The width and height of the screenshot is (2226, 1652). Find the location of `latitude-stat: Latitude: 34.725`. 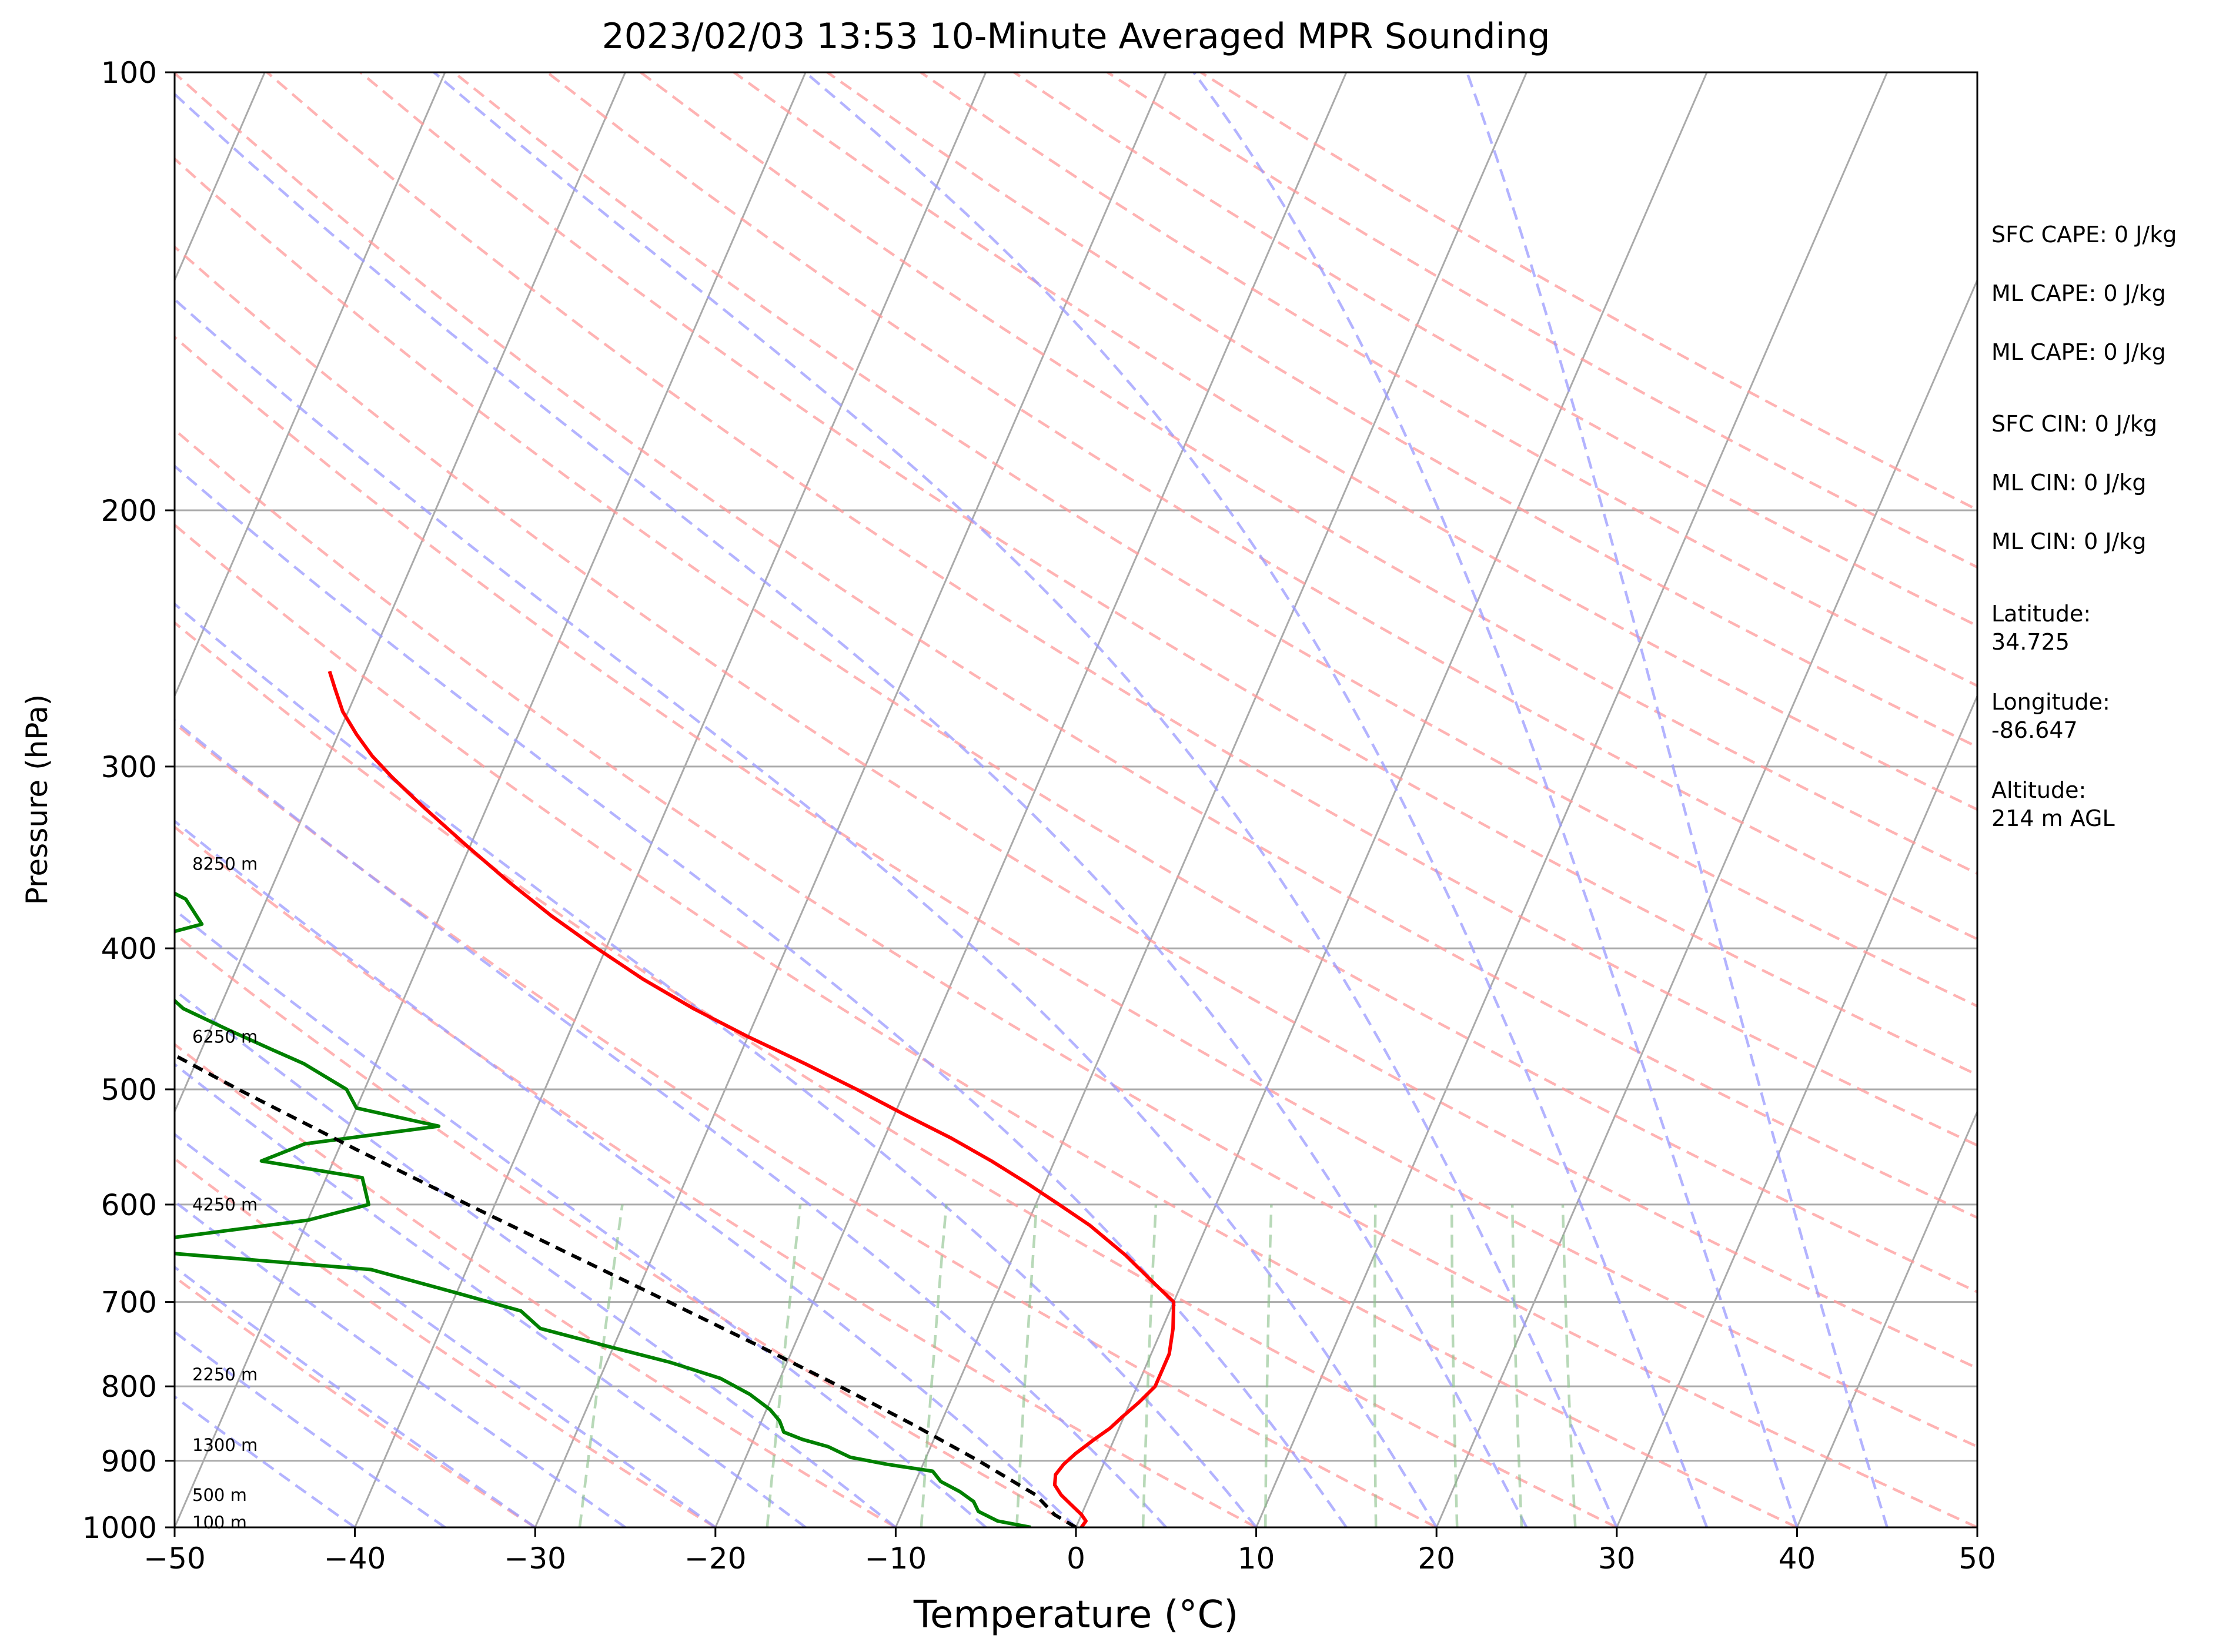

latitude-stat: Latitude: 34.725 is located at coordinates (2041, 628).